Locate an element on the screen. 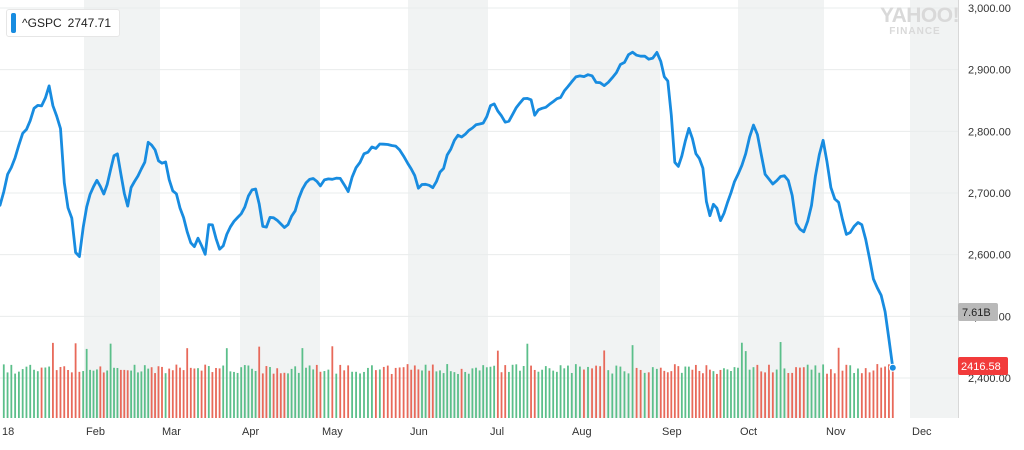 The width and height of the screenshot is (1024, 450). y-tick-label: 3,000.00 is located at coordinates (989, 9).